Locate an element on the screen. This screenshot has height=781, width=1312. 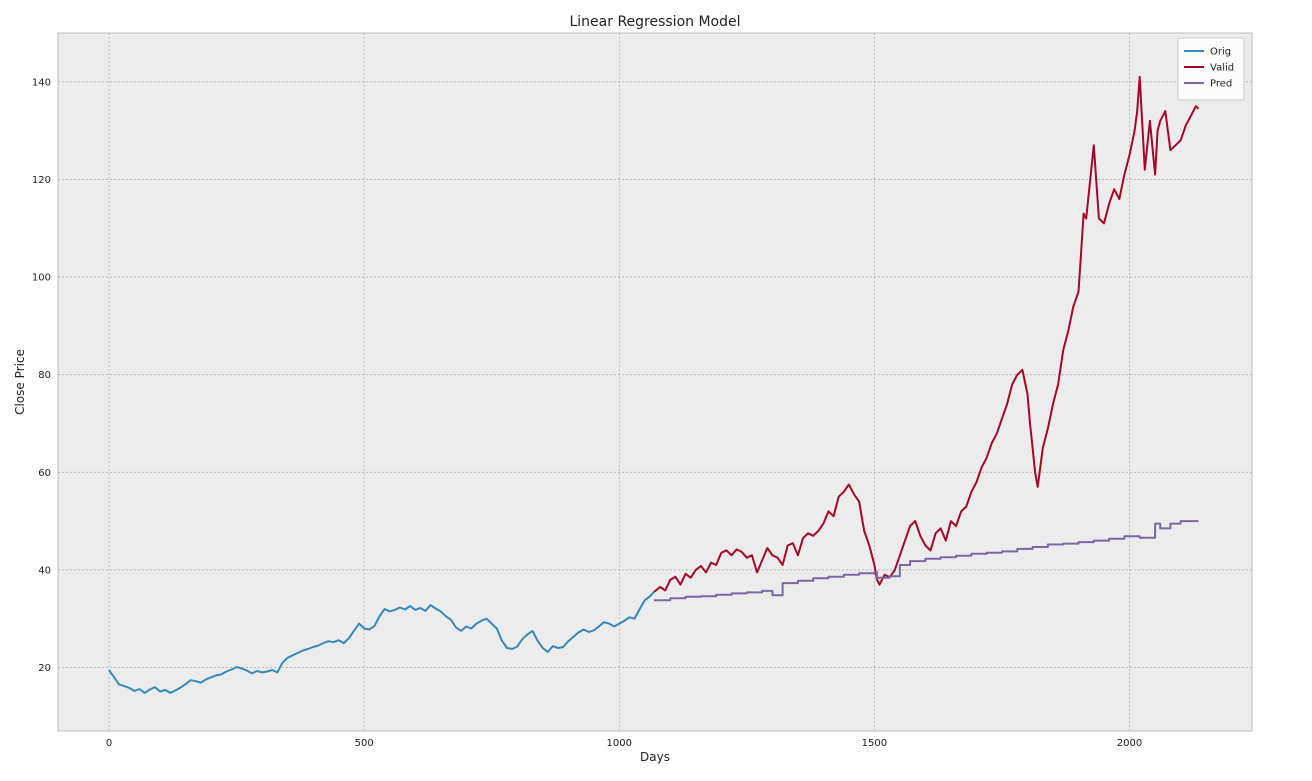
legend-label-pred: Pred is located at coordinates (1221, 84).